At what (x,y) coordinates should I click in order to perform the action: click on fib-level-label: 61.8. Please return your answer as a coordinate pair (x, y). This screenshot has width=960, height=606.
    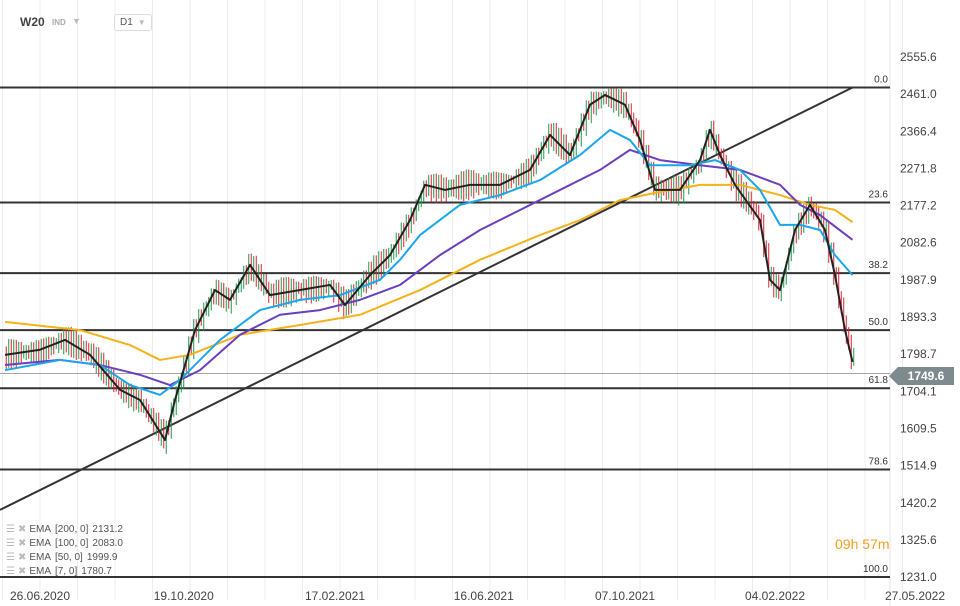
    Looking at the image, I should click on (879, 380).